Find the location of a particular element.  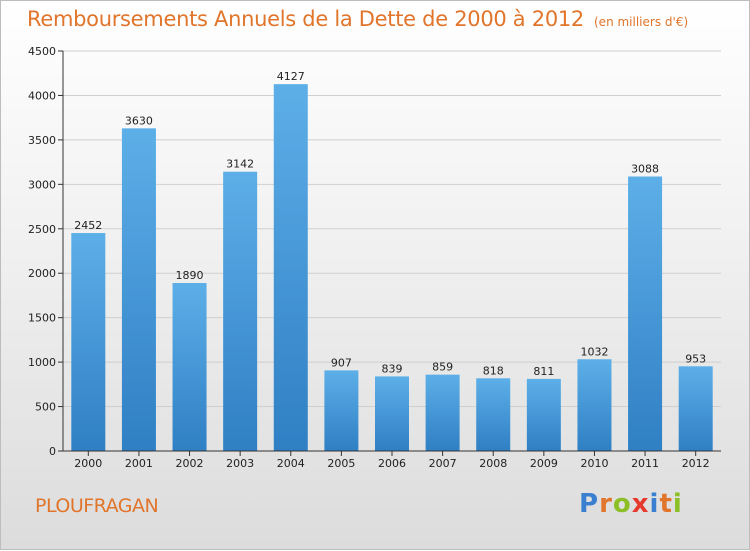

x-tick-label: 2005 is located at coordinates (341, 463).